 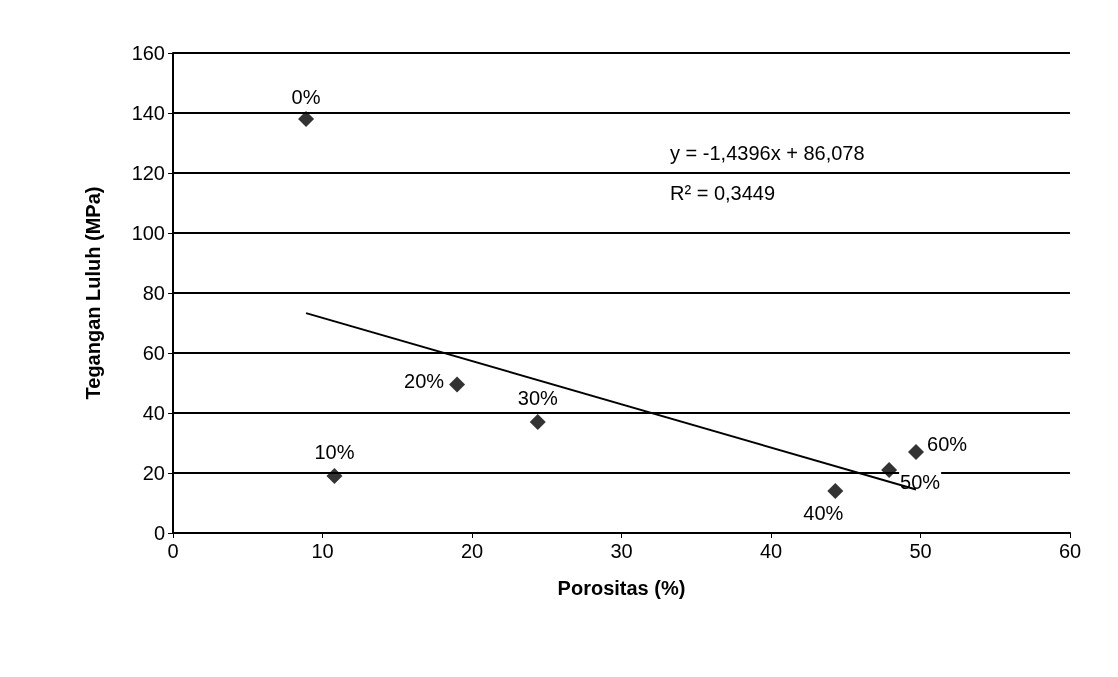 What do you see at coordinates (823, 513) in the screenshot?
I see `annotation: 40%` at bounding box center [823, 513].